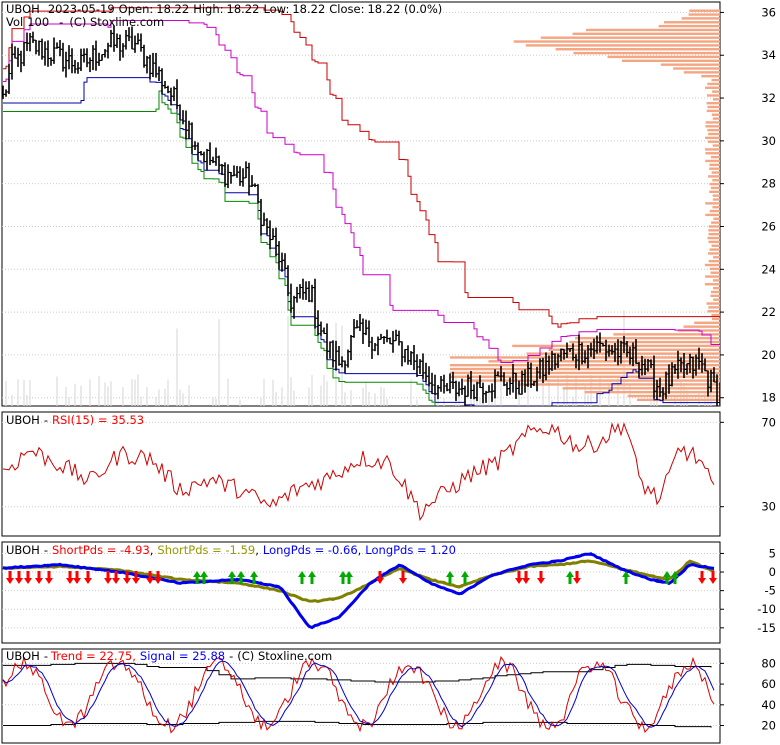  I want to click on y-tick-label: 20, so click(768, 355).